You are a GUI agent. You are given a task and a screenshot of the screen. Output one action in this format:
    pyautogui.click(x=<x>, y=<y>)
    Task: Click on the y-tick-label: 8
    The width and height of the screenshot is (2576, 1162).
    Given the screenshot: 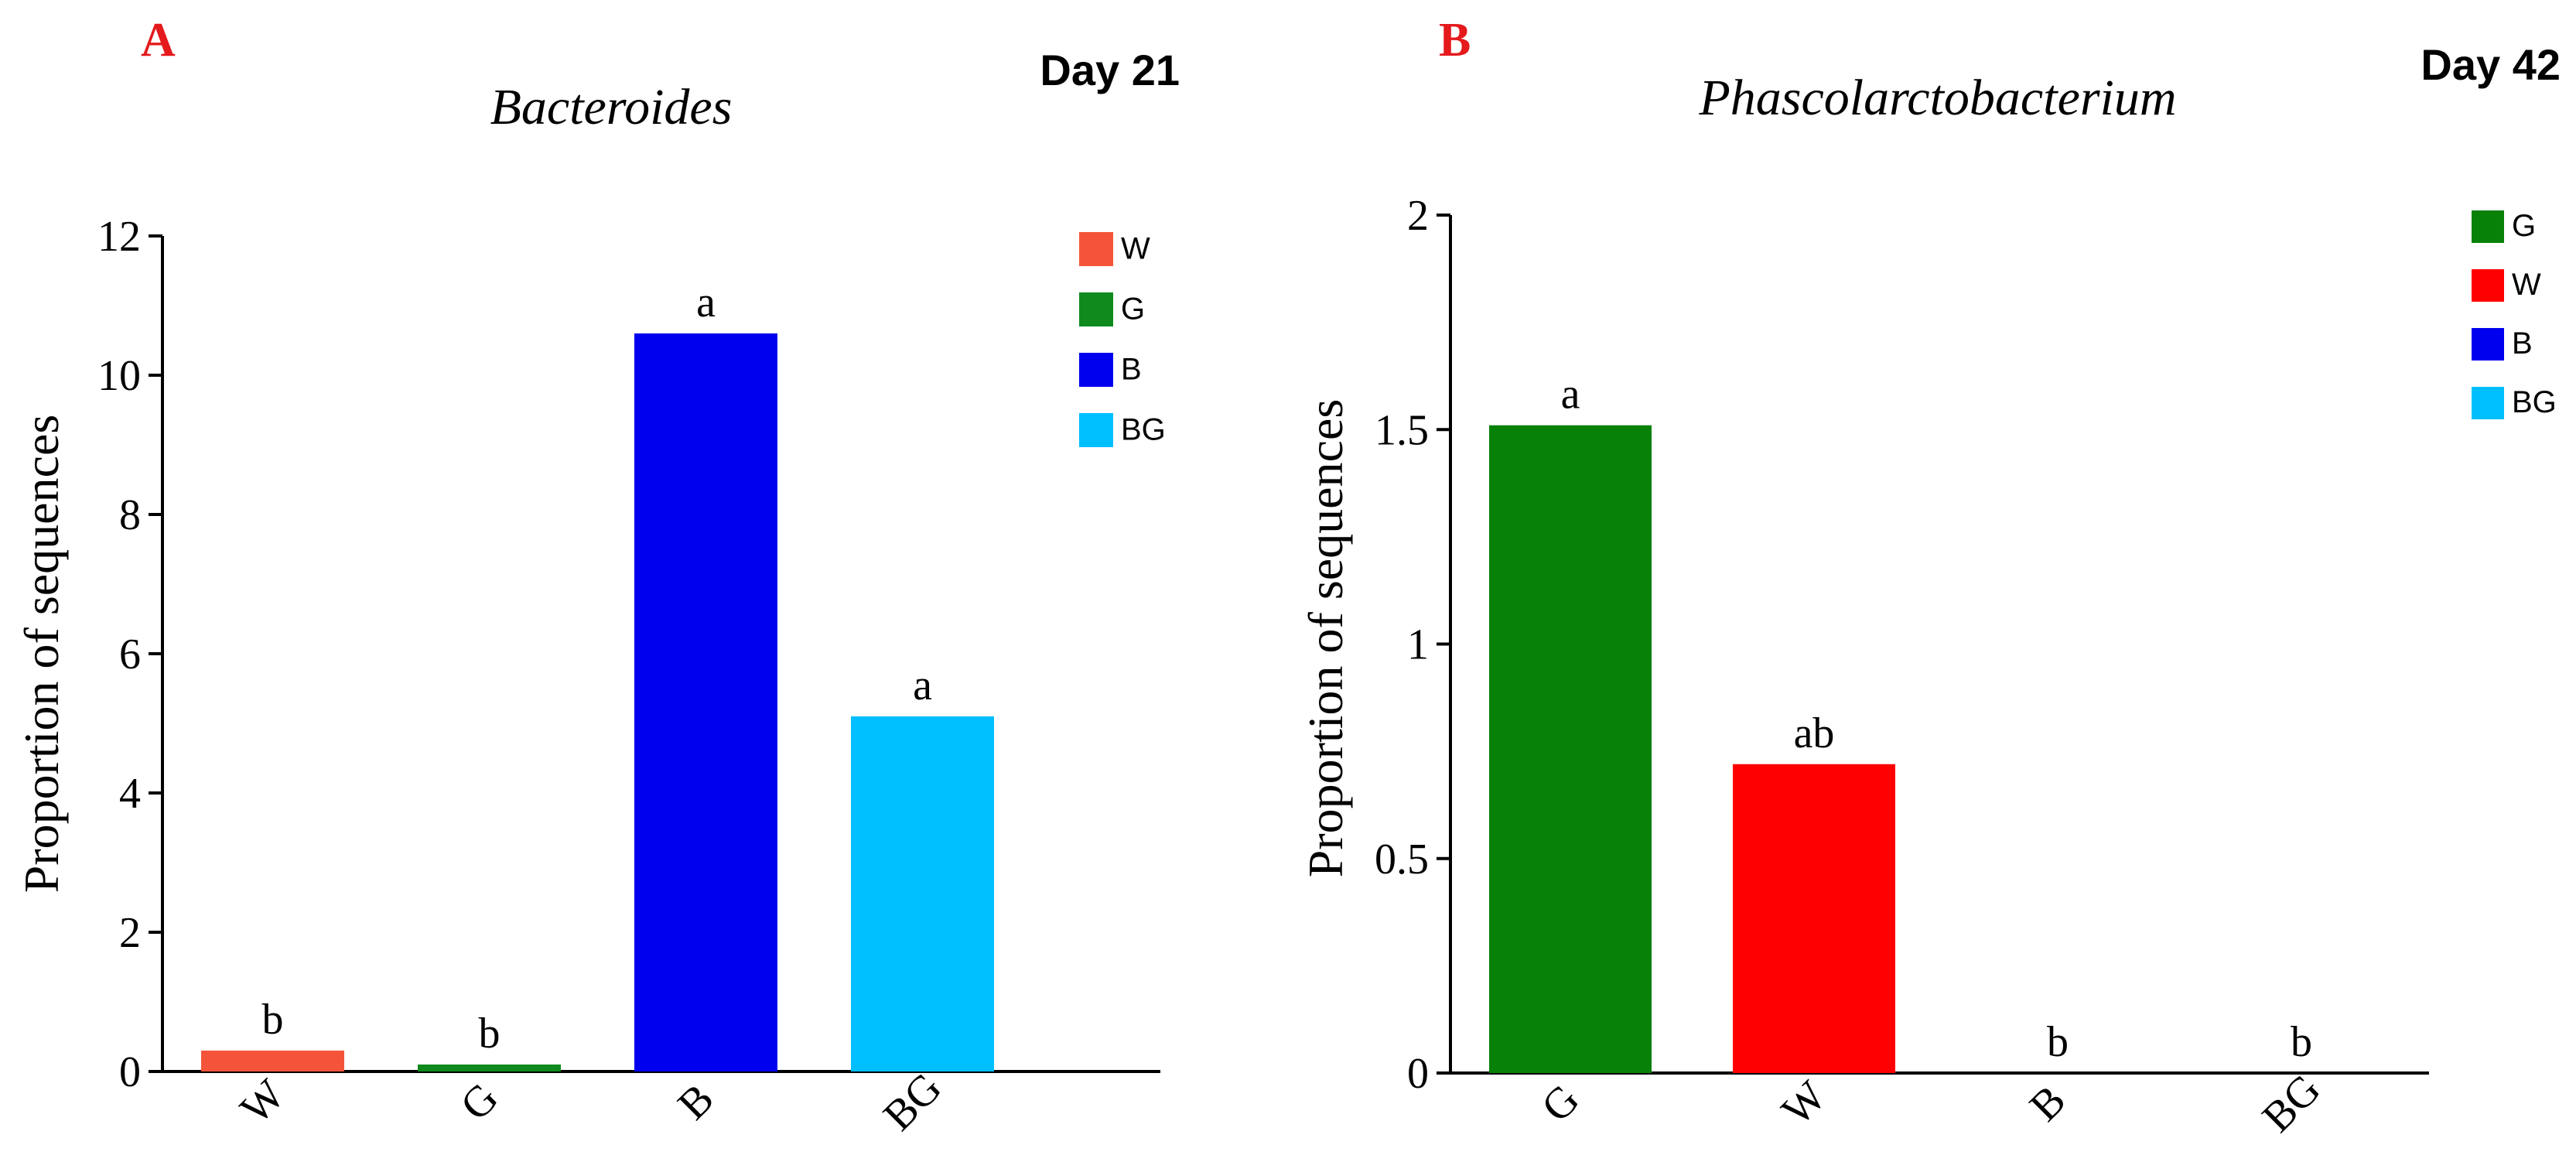 What is the action you would take?
    pyautogui.click(x=130, y=515)
    